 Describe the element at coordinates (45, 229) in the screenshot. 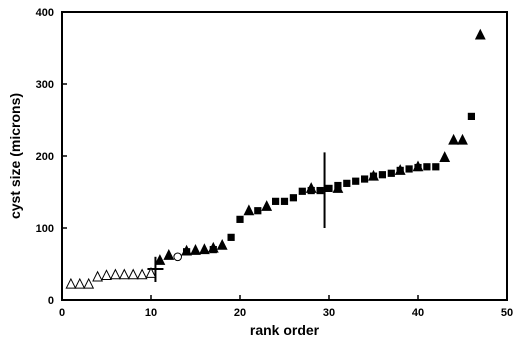

I see `y-tick-label: 100` at that location.